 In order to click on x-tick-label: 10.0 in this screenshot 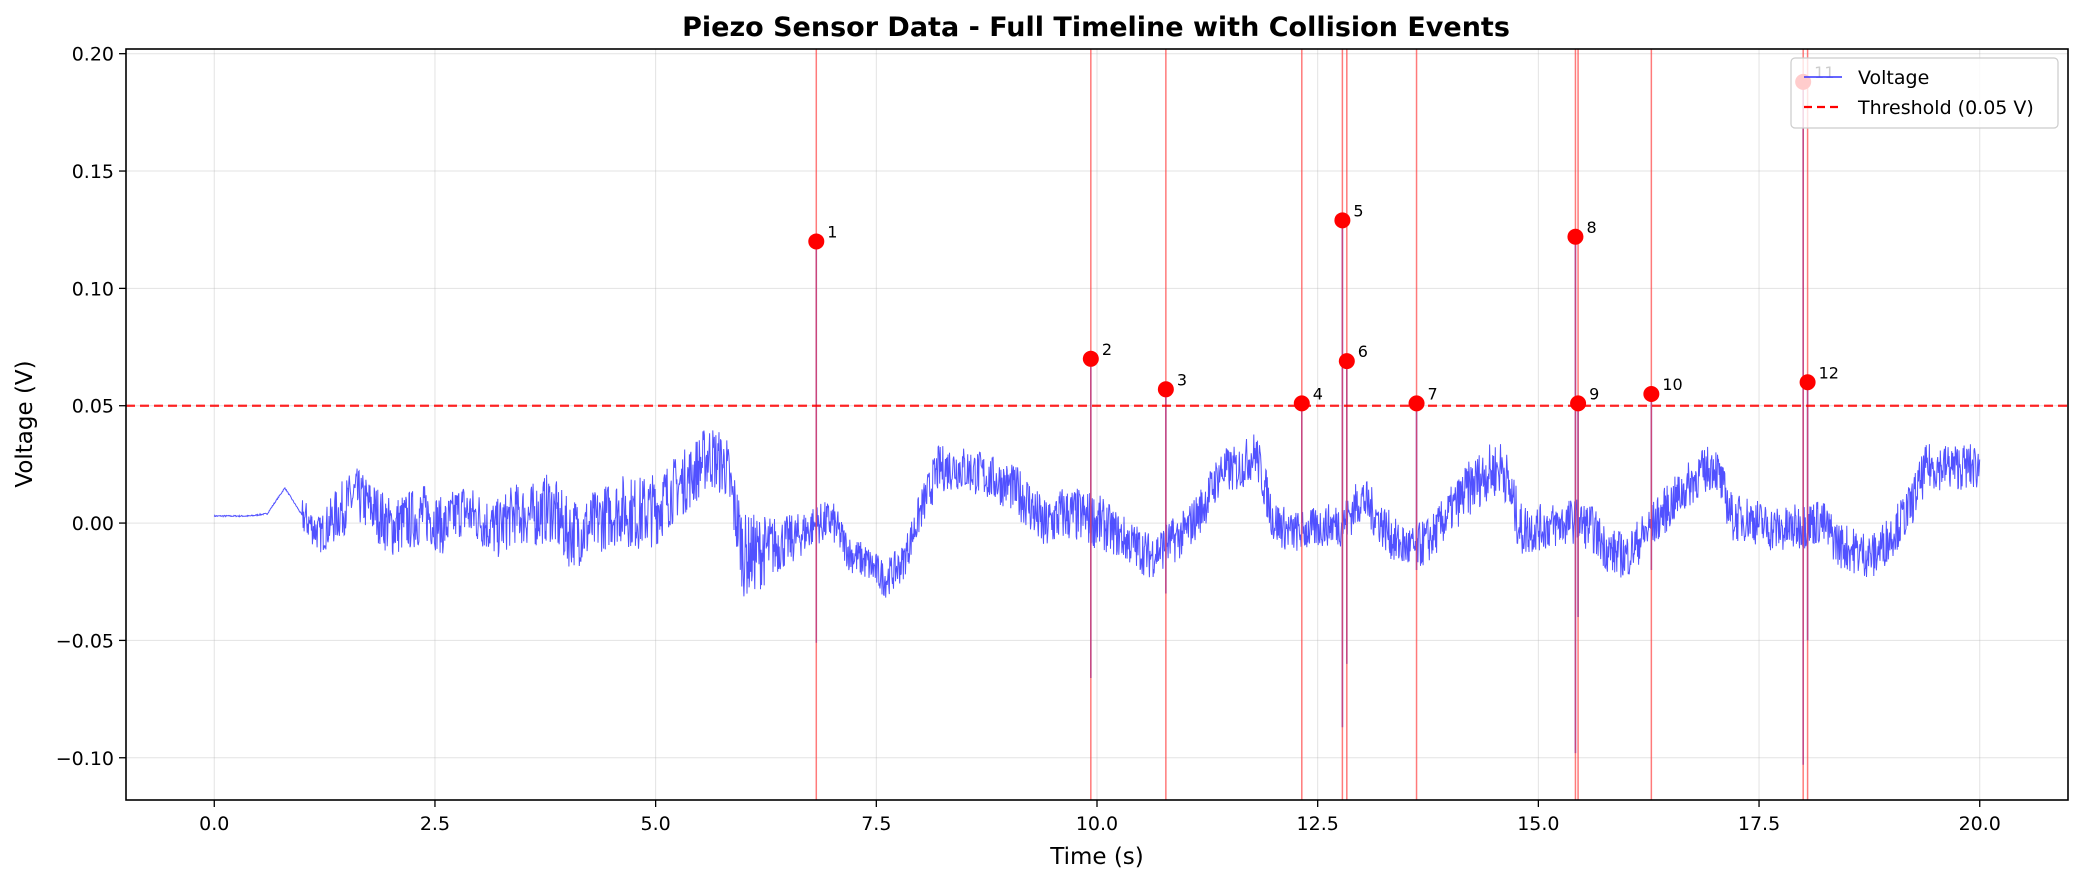, I will do `click(1097, 824)`.